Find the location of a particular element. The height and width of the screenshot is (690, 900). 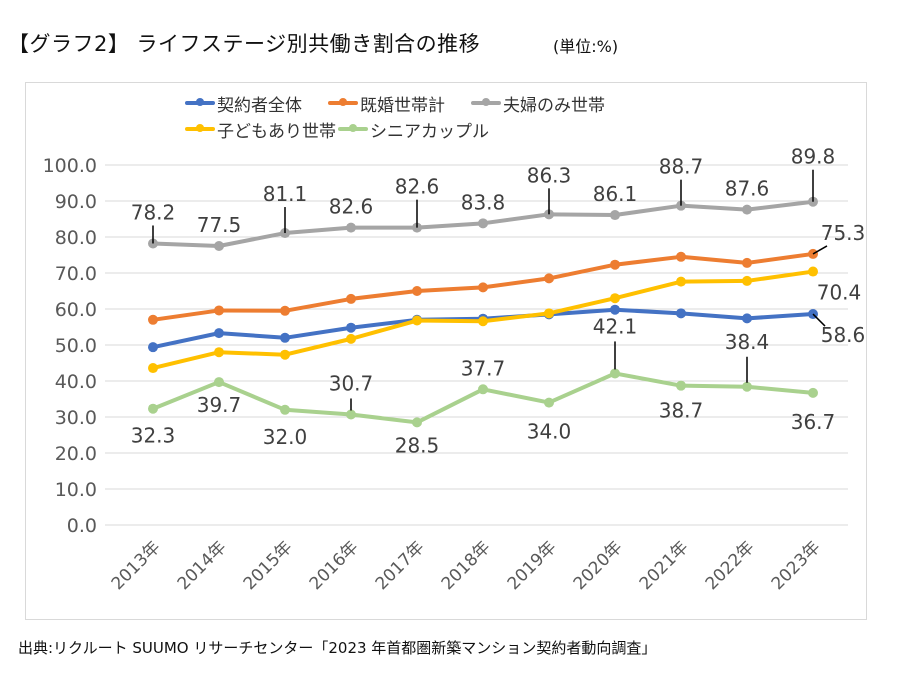

data-label: 86.1 is located at coordinates (615, 194).